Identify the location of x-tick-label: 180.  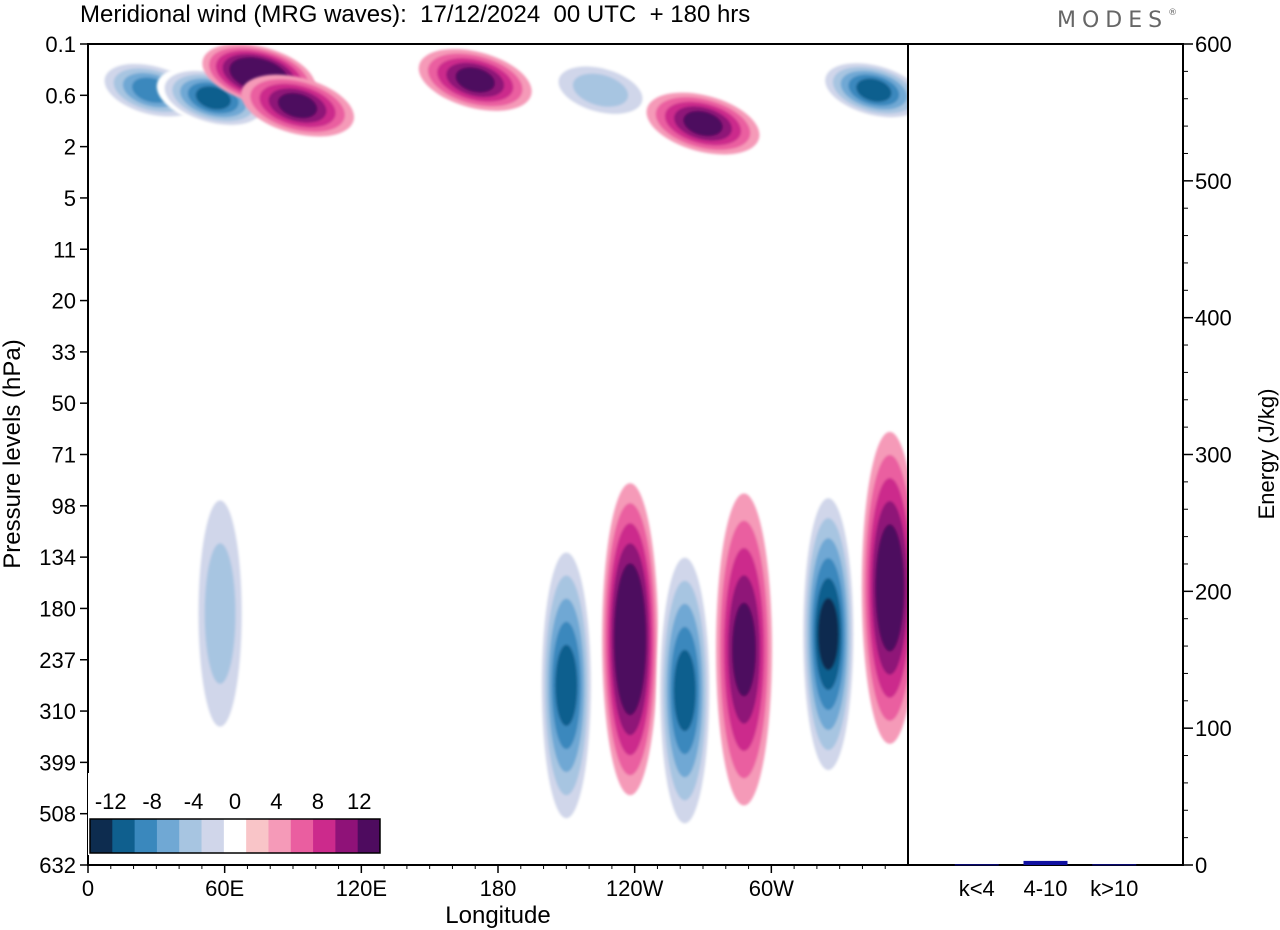
(498, 888).